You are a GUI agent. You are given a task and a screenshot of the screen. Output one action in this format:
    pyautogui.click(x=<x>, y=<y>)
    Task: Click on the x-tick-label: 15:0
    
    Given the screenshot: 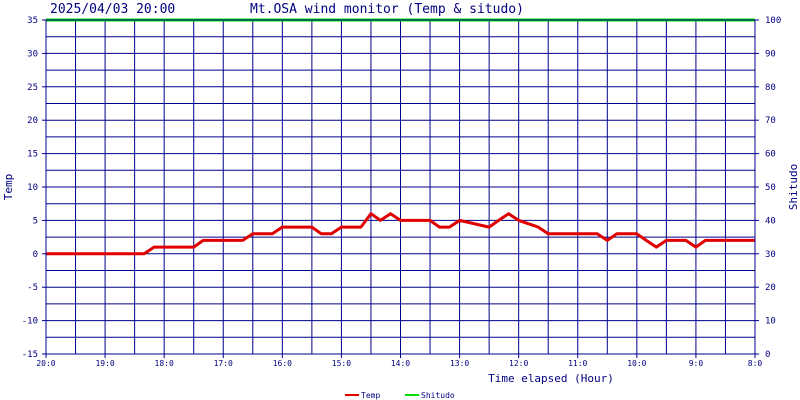 What is the action you would take?
    pyautogui.click(x=341, y=363)
    